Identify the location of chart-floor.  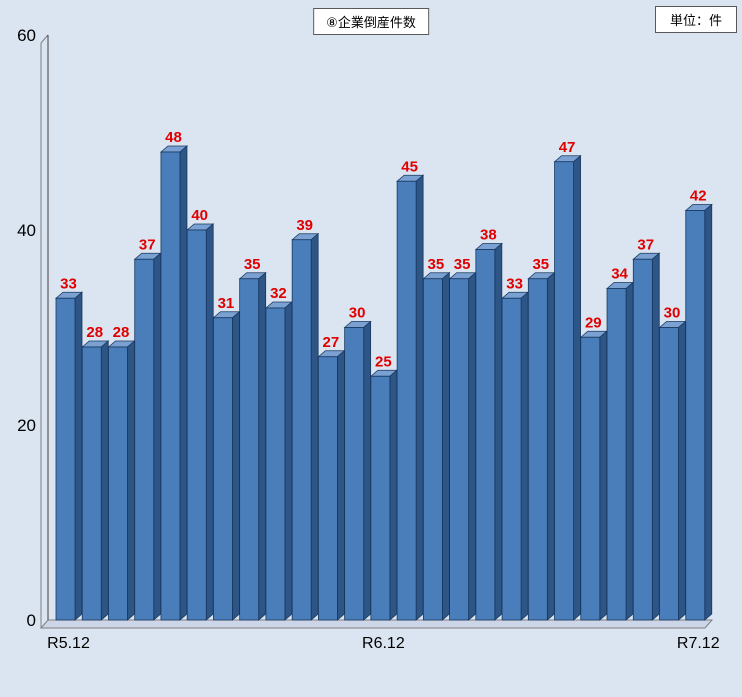
(376, 624).